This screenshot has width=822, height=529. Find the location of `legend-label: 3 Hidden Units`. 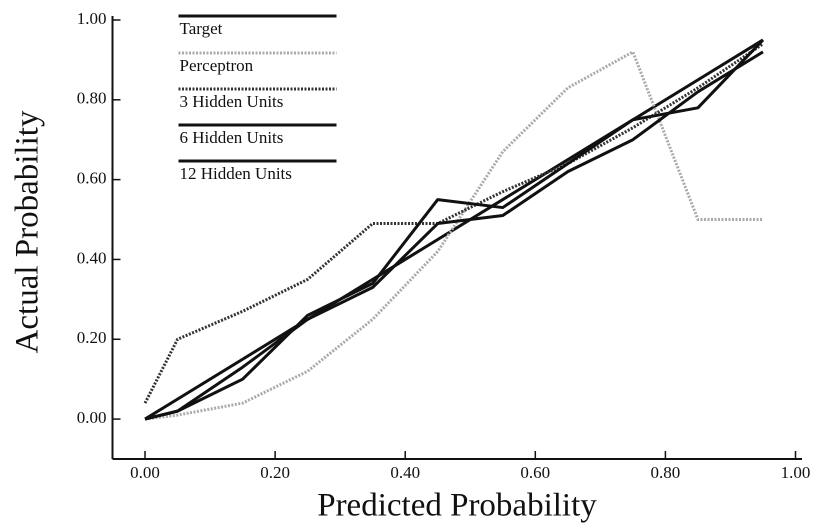

legend-label: 3 Hidden Units is located at coordinates (232, 101).